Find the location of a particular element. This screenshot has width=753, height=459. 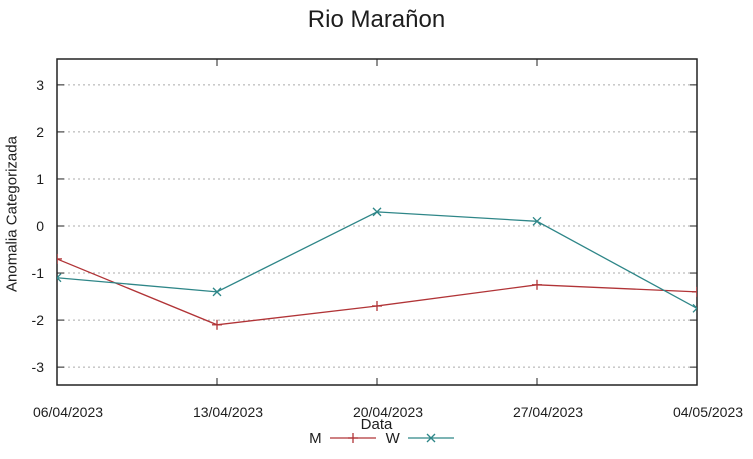

series-line-M is located at coordinates (377, 292).